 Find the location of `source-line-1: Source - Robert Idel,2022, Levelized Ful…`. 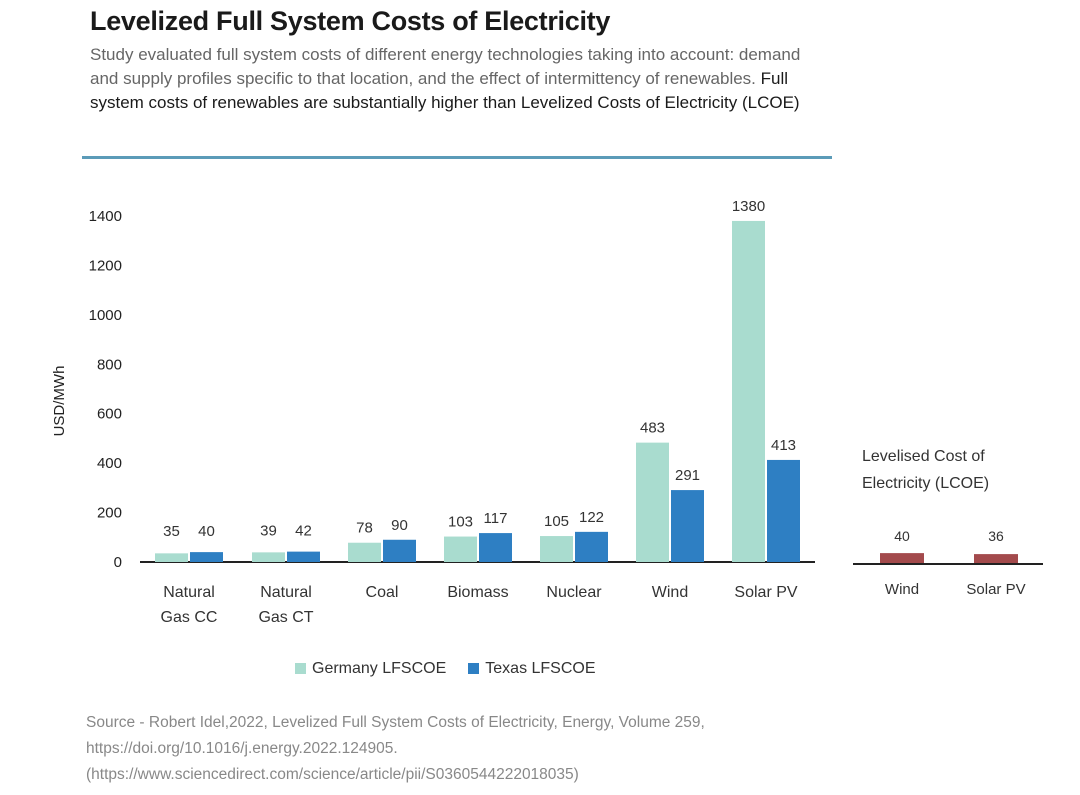

source-line-1: Source - Robert Idel,2022, Levelized Ful… is located at coordinates (395, 722).